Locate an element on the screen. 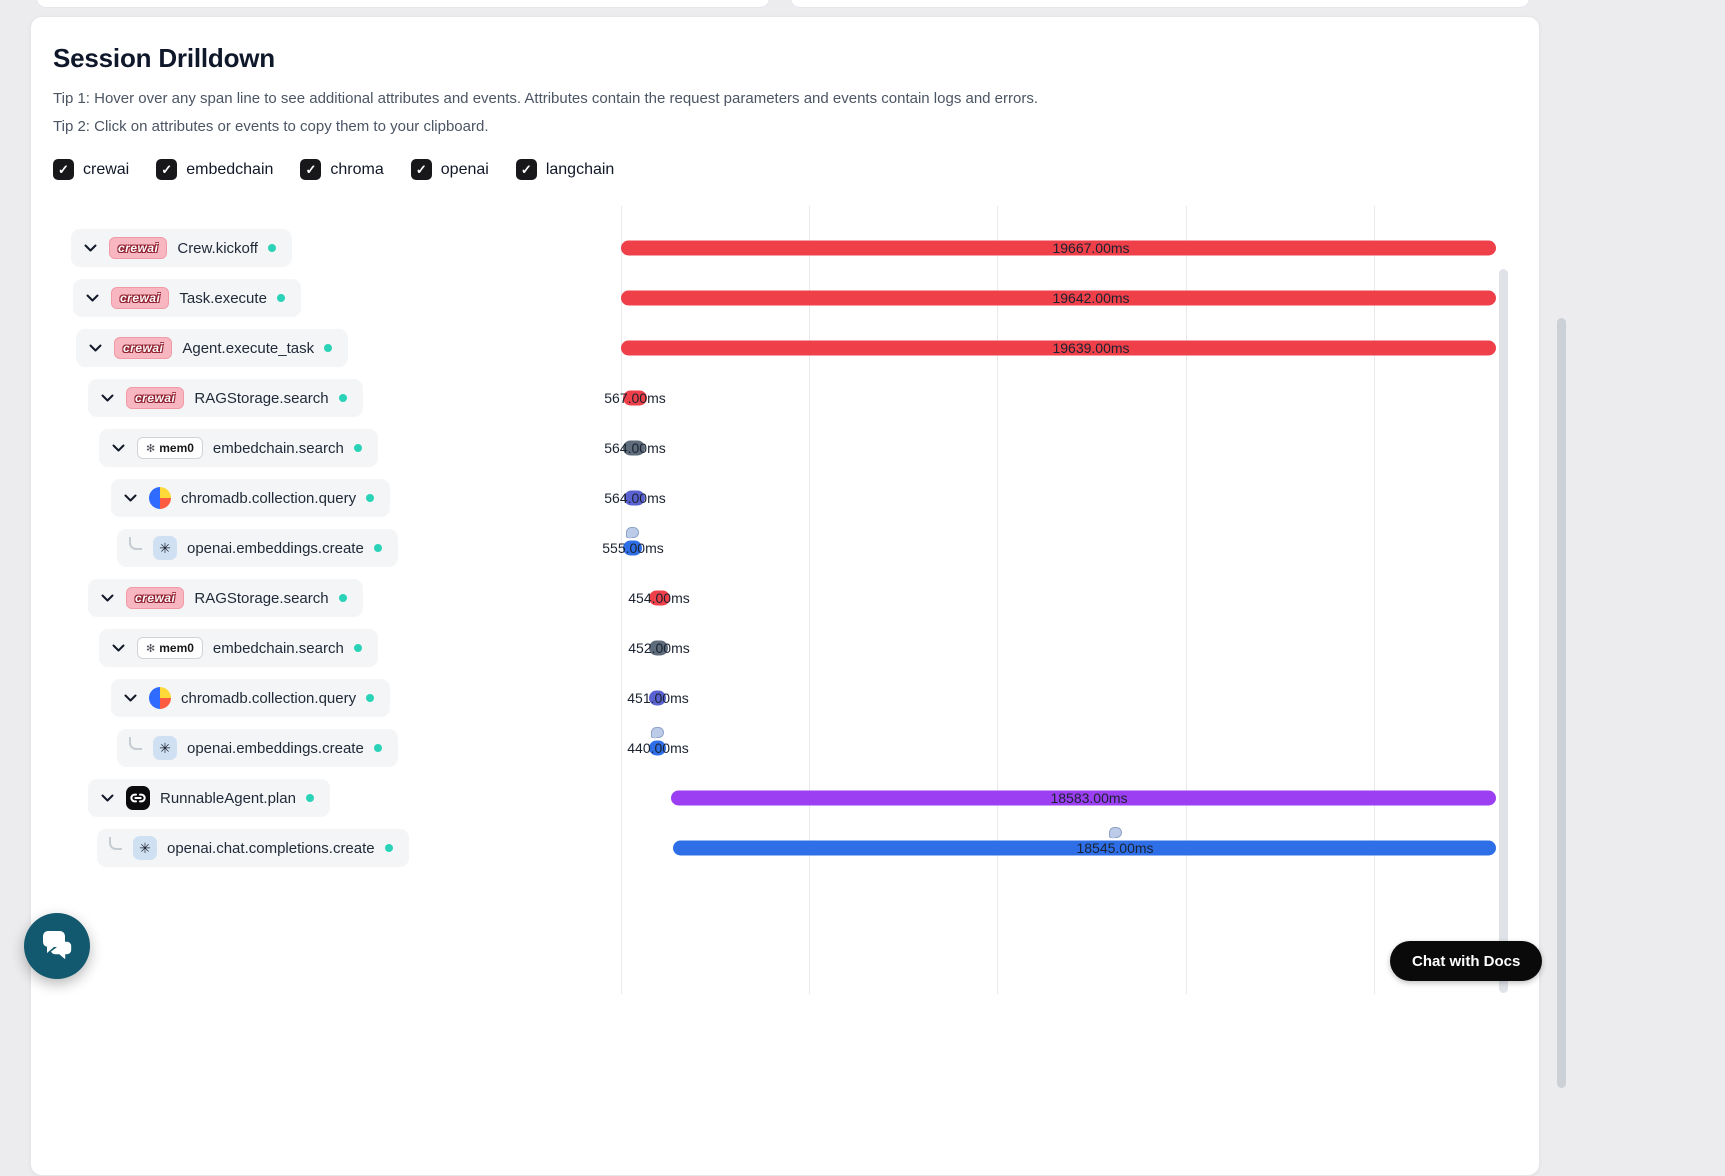 The width and height of the screenshot is (1725, 1176). chat-widget-button is located at coordinates (57, 946).